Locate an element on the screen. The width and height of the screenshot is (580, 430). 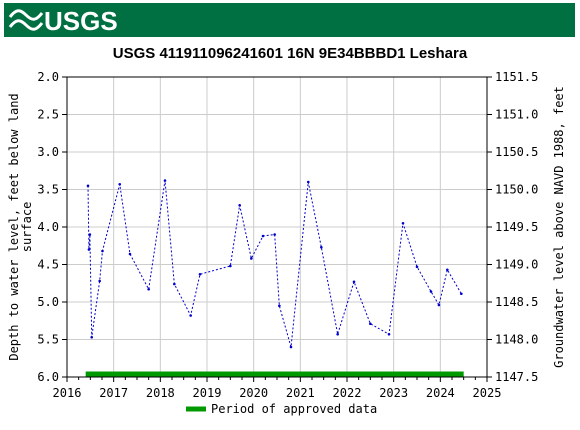
x-tick-label: 2025 is located at coordinates (487, 393).